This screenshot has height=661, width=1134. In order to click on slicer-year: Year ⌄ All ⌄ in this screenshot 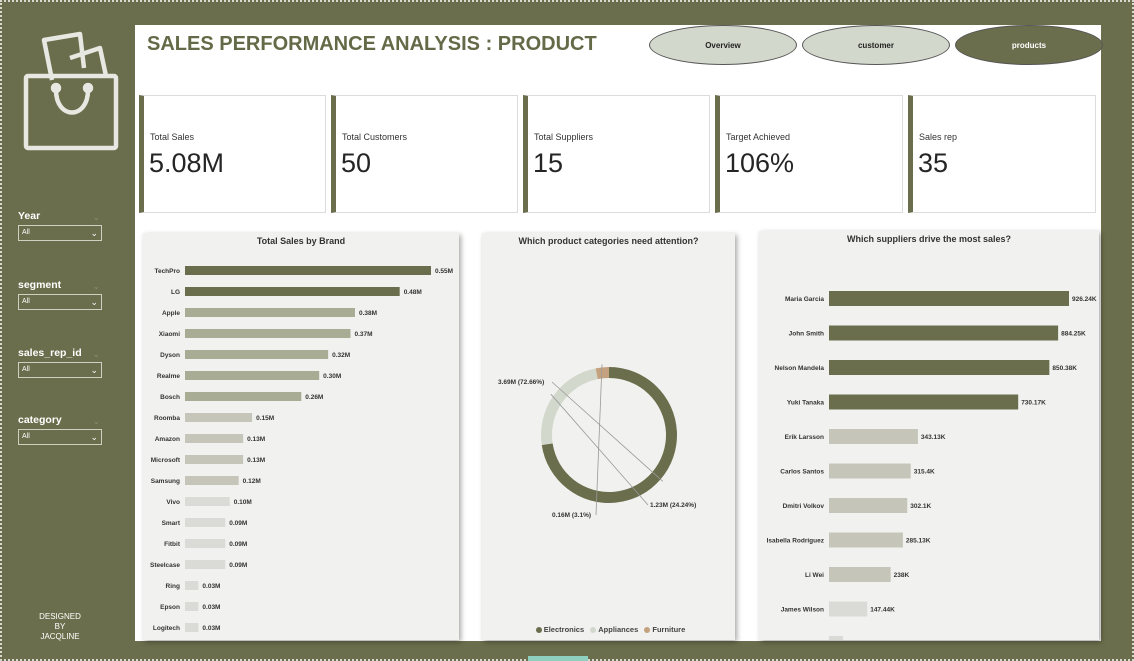, I will do `click(60, 225)`.